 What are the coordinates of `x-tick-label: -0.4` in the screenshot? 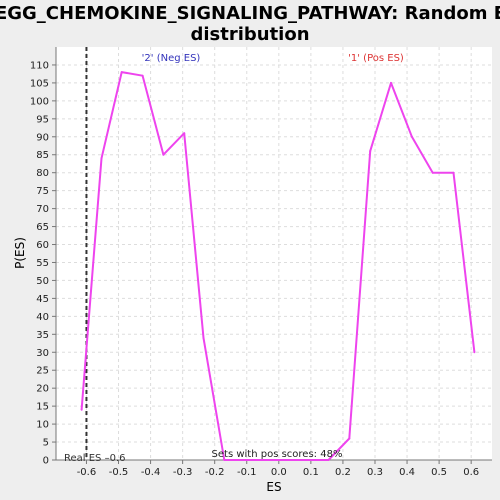 It's located at (151, 472).